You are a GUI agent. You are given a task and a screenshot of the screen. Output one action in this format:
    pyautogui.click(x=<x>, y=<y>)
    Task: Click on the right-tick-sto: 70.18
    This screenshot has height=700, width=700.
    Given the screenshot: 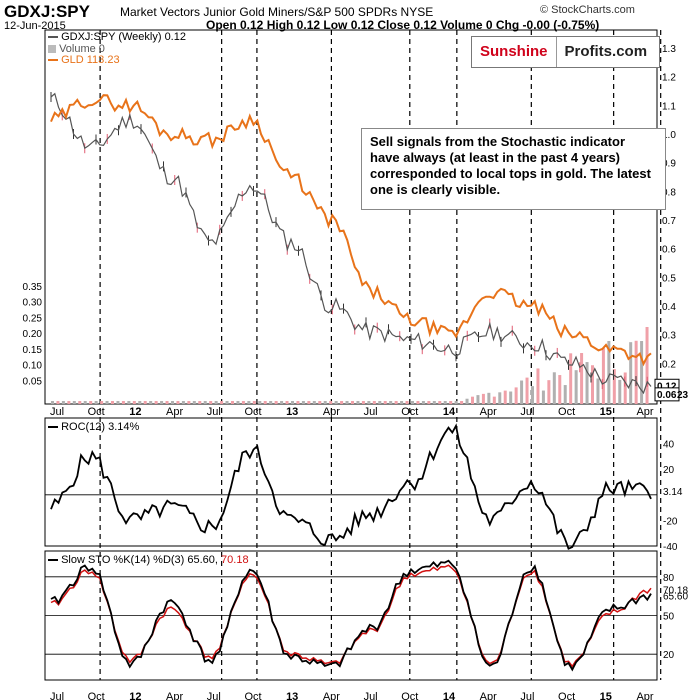 What is the action you would take?
    pyautogui.click(x=675, y=590)
    